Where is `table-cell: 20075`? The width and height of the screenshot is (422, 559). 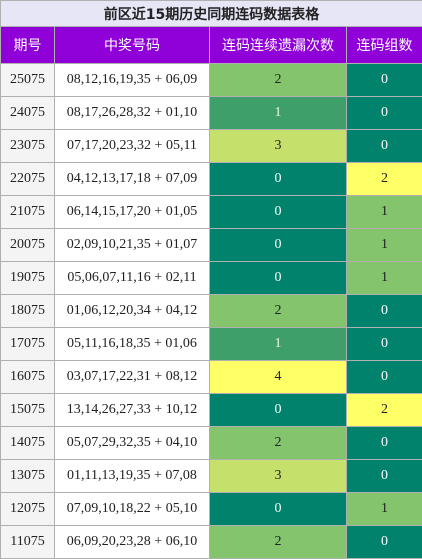 table-cell: 20075 is located at coordinates (27, 245).